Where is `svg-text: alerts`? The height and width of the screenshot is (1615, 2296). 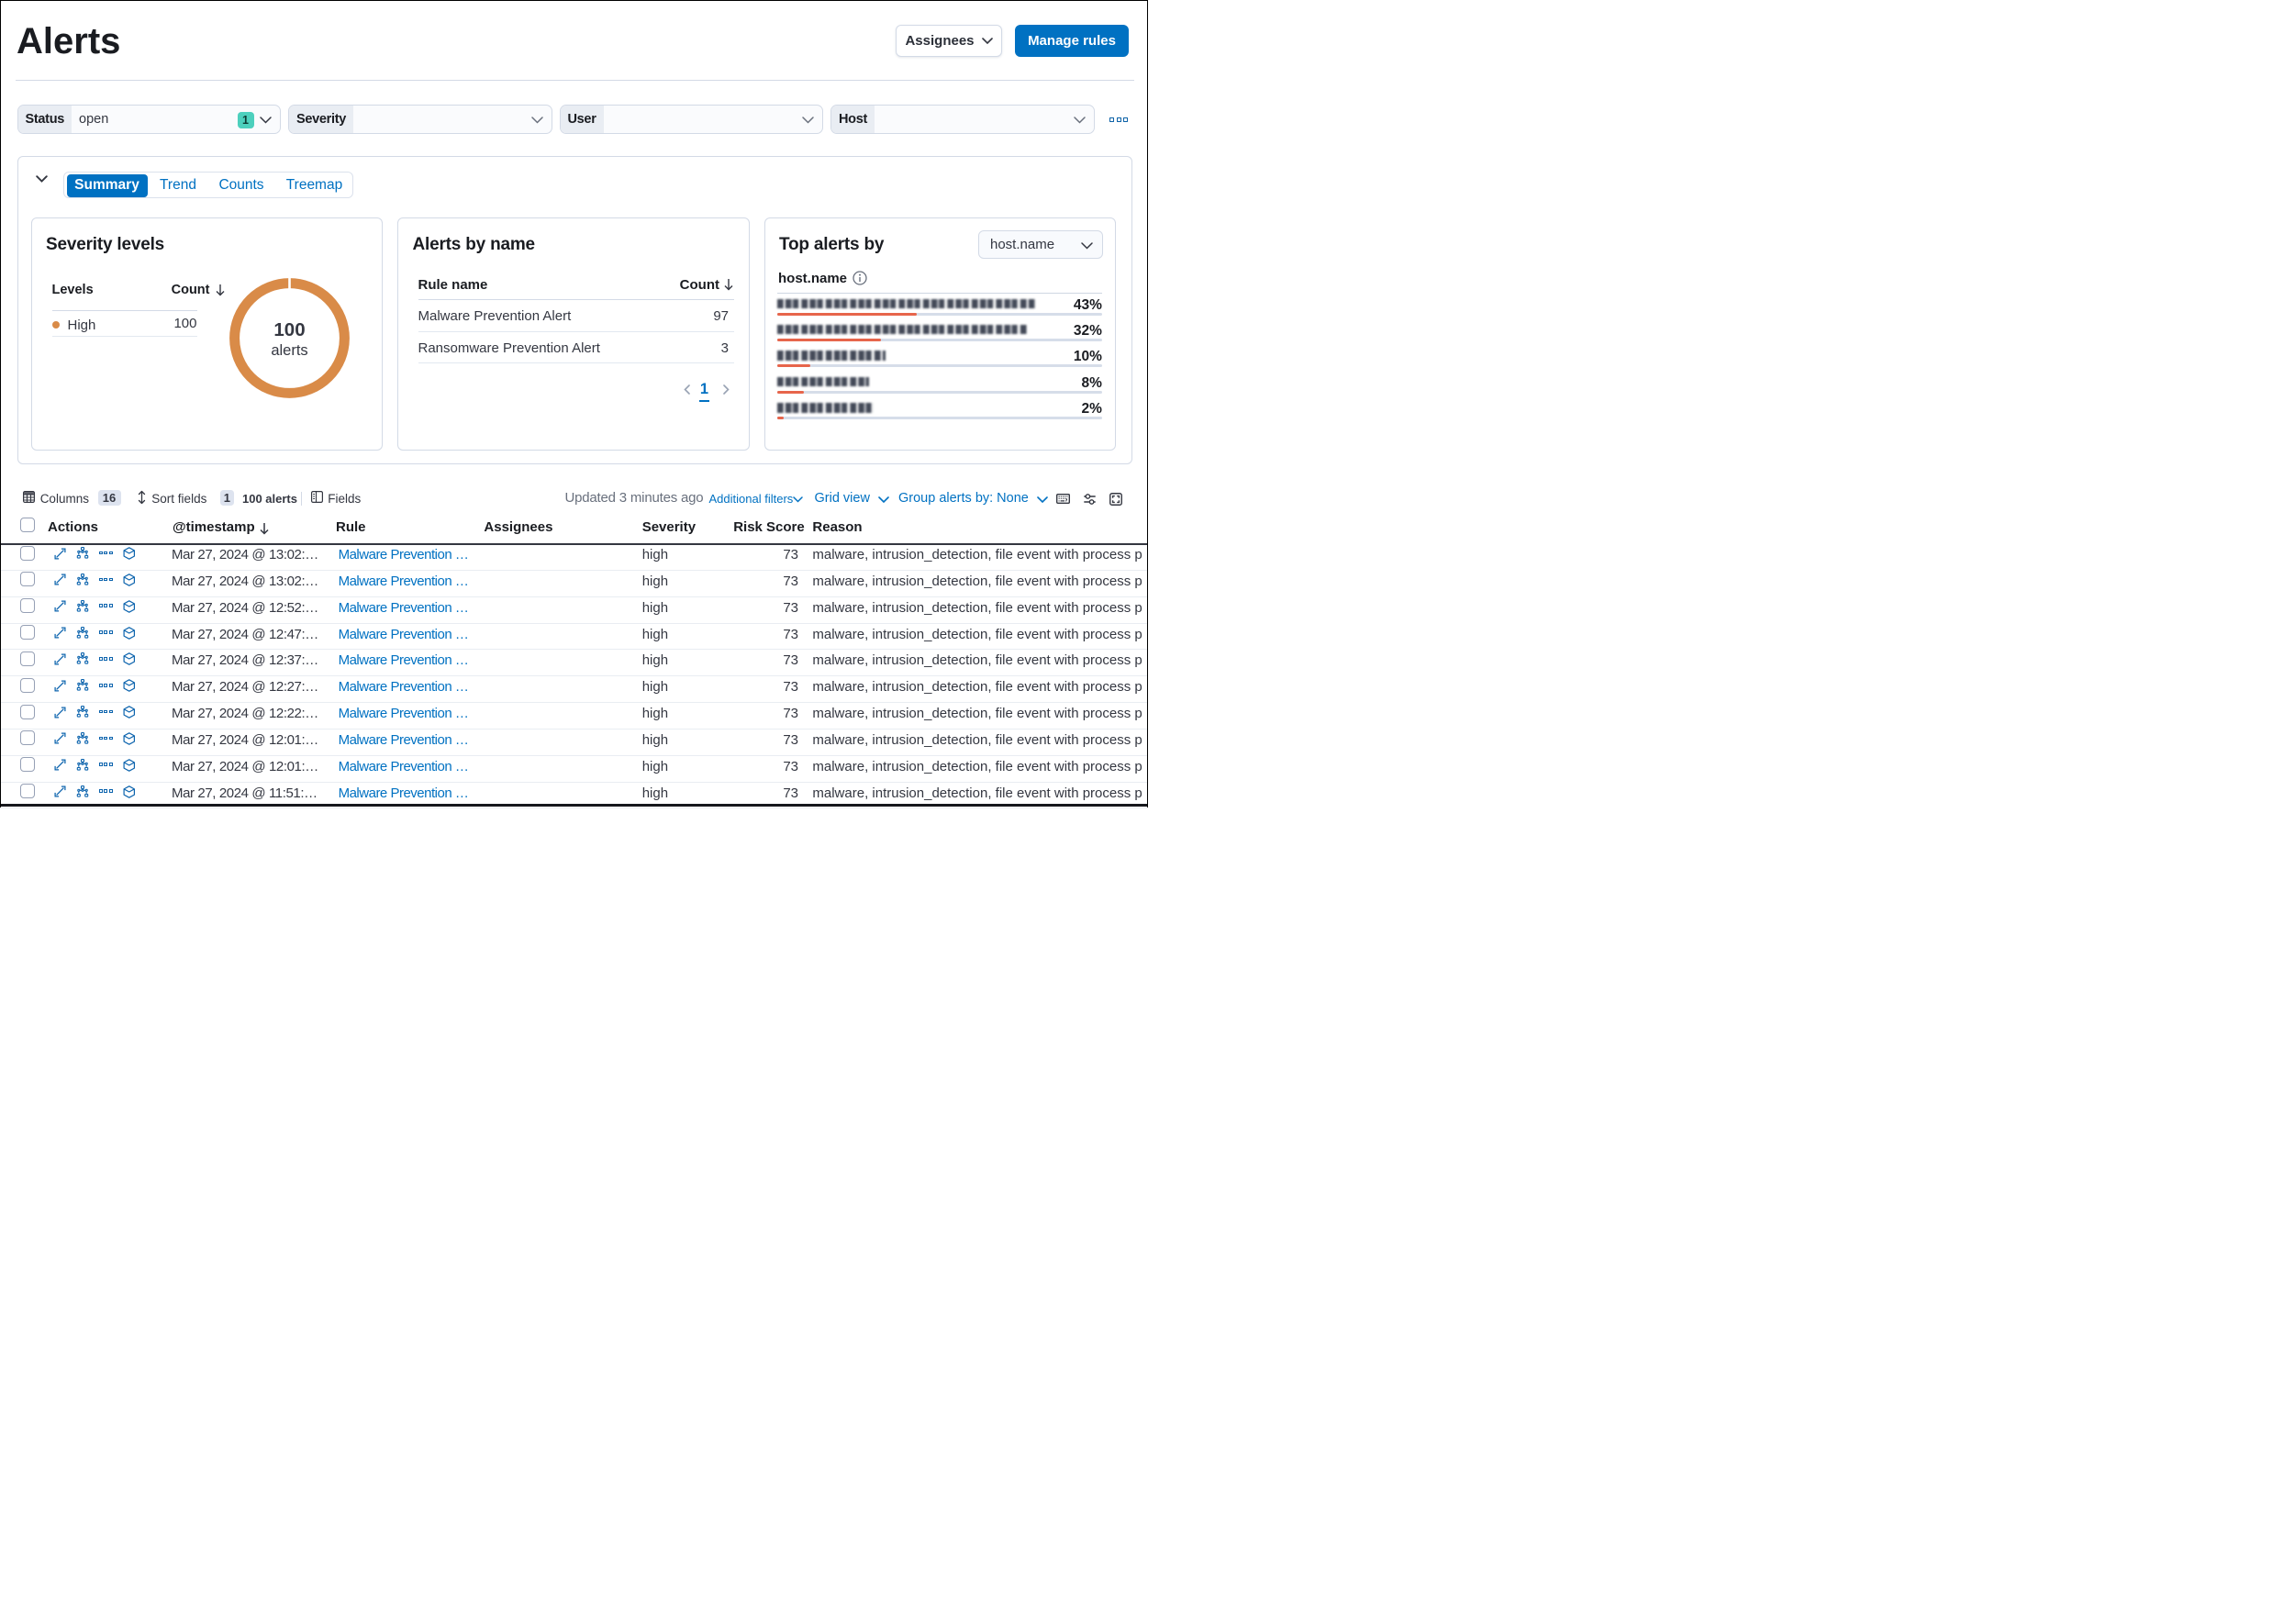
svg-text: alerts is located at coordinates (289, 350).